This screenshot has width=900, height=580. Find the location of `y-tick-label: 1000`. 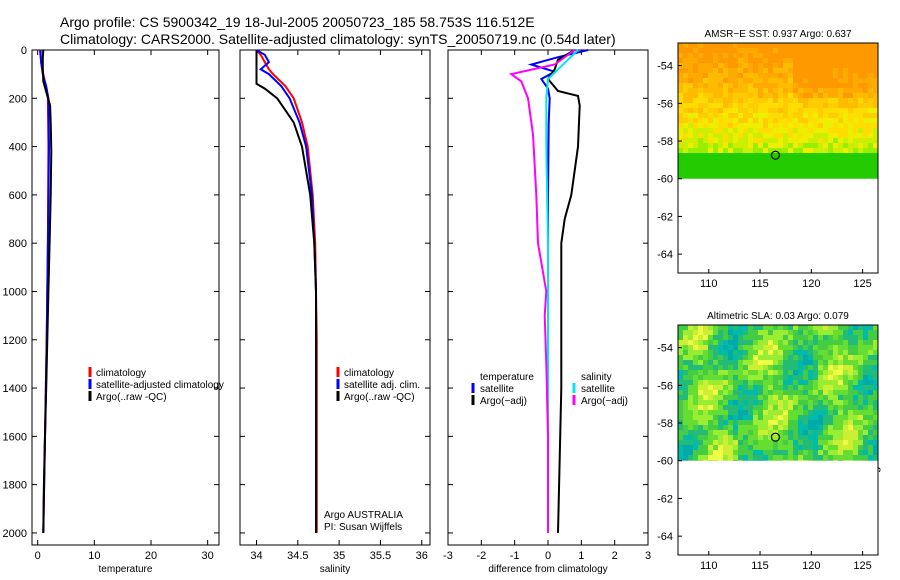

y-tick-label: 1000 is located at coordinates (15, 292).